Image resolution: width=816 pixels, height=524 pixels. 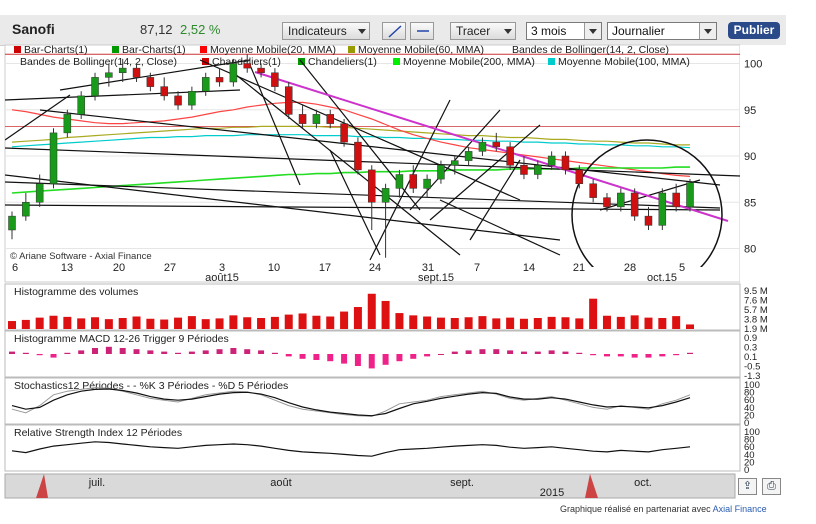 What do you see at coordinates (591, 486) in the screenshot?
I see `navigator-handle-right` at bounding box center [591, 486].